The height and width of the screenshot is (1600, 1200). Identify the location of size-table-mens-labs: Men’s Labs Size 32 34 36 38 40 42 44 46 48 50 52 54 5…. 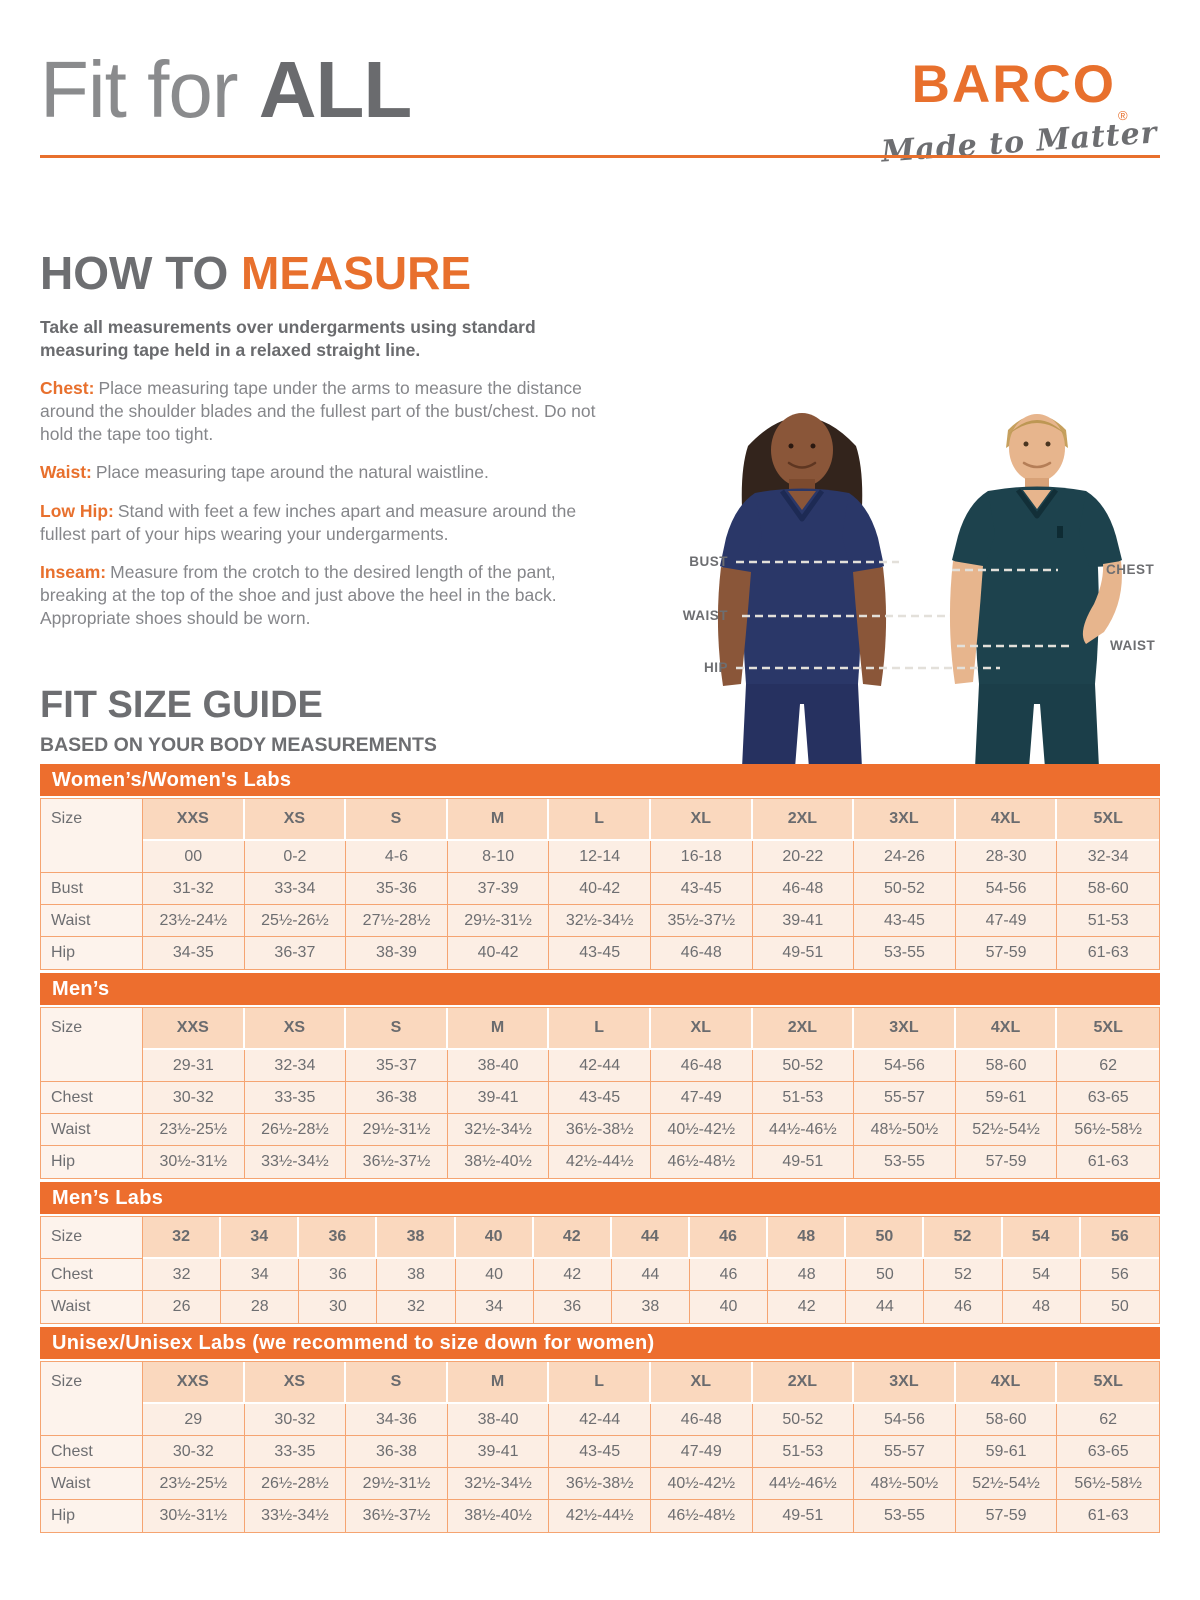
(600, 1253).